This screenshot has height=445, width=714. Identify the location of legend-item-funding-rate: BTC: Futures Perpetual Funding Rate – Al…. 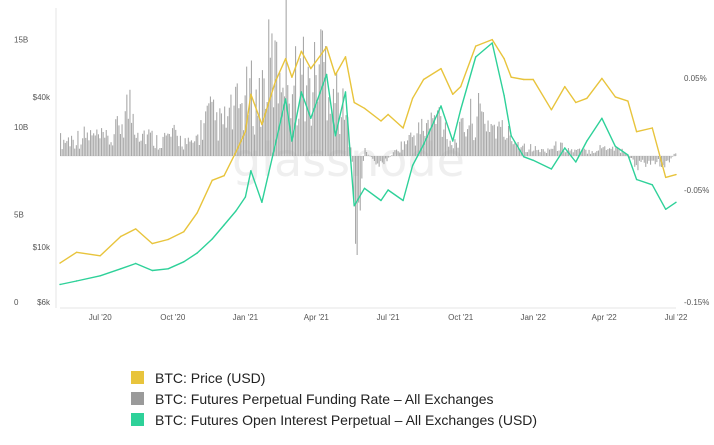
(334, 398).